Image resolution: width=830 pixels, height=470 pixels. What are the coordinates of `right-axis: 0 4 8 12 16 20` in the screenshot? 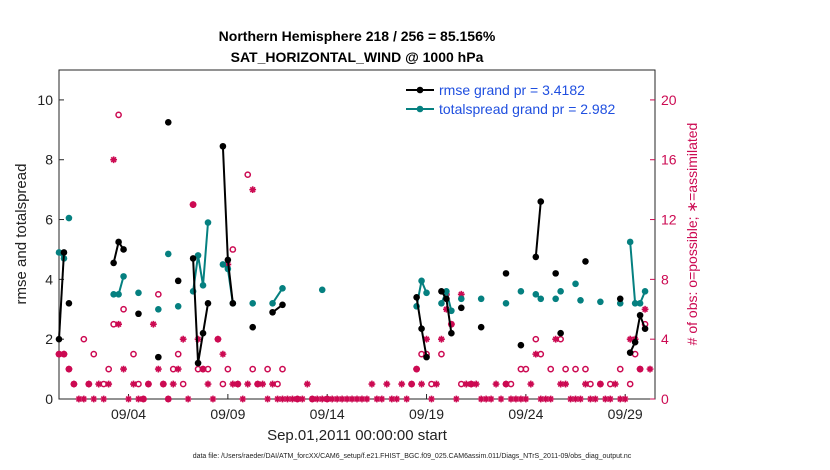 It's located at (663, 249).